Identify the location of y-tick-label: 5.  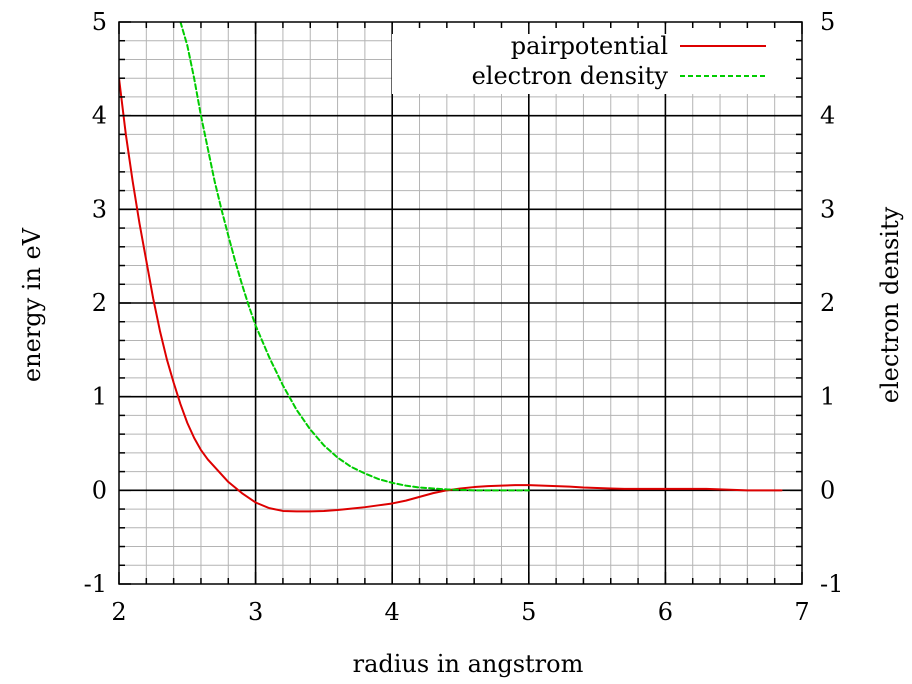
(99, 22).